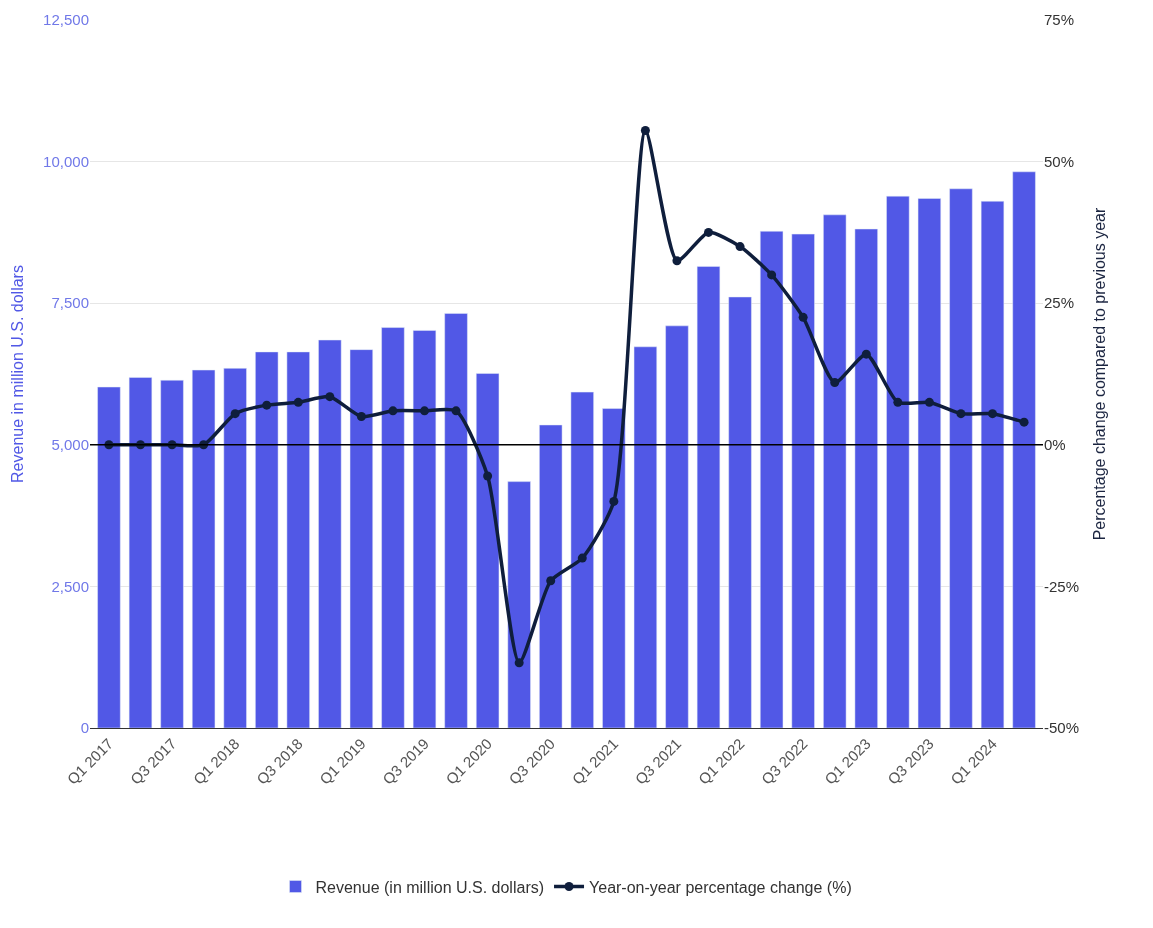  Describe the element at coordinates (1059, 20) in the screenshot. I see `y2-tick-label: 75%` at that location.